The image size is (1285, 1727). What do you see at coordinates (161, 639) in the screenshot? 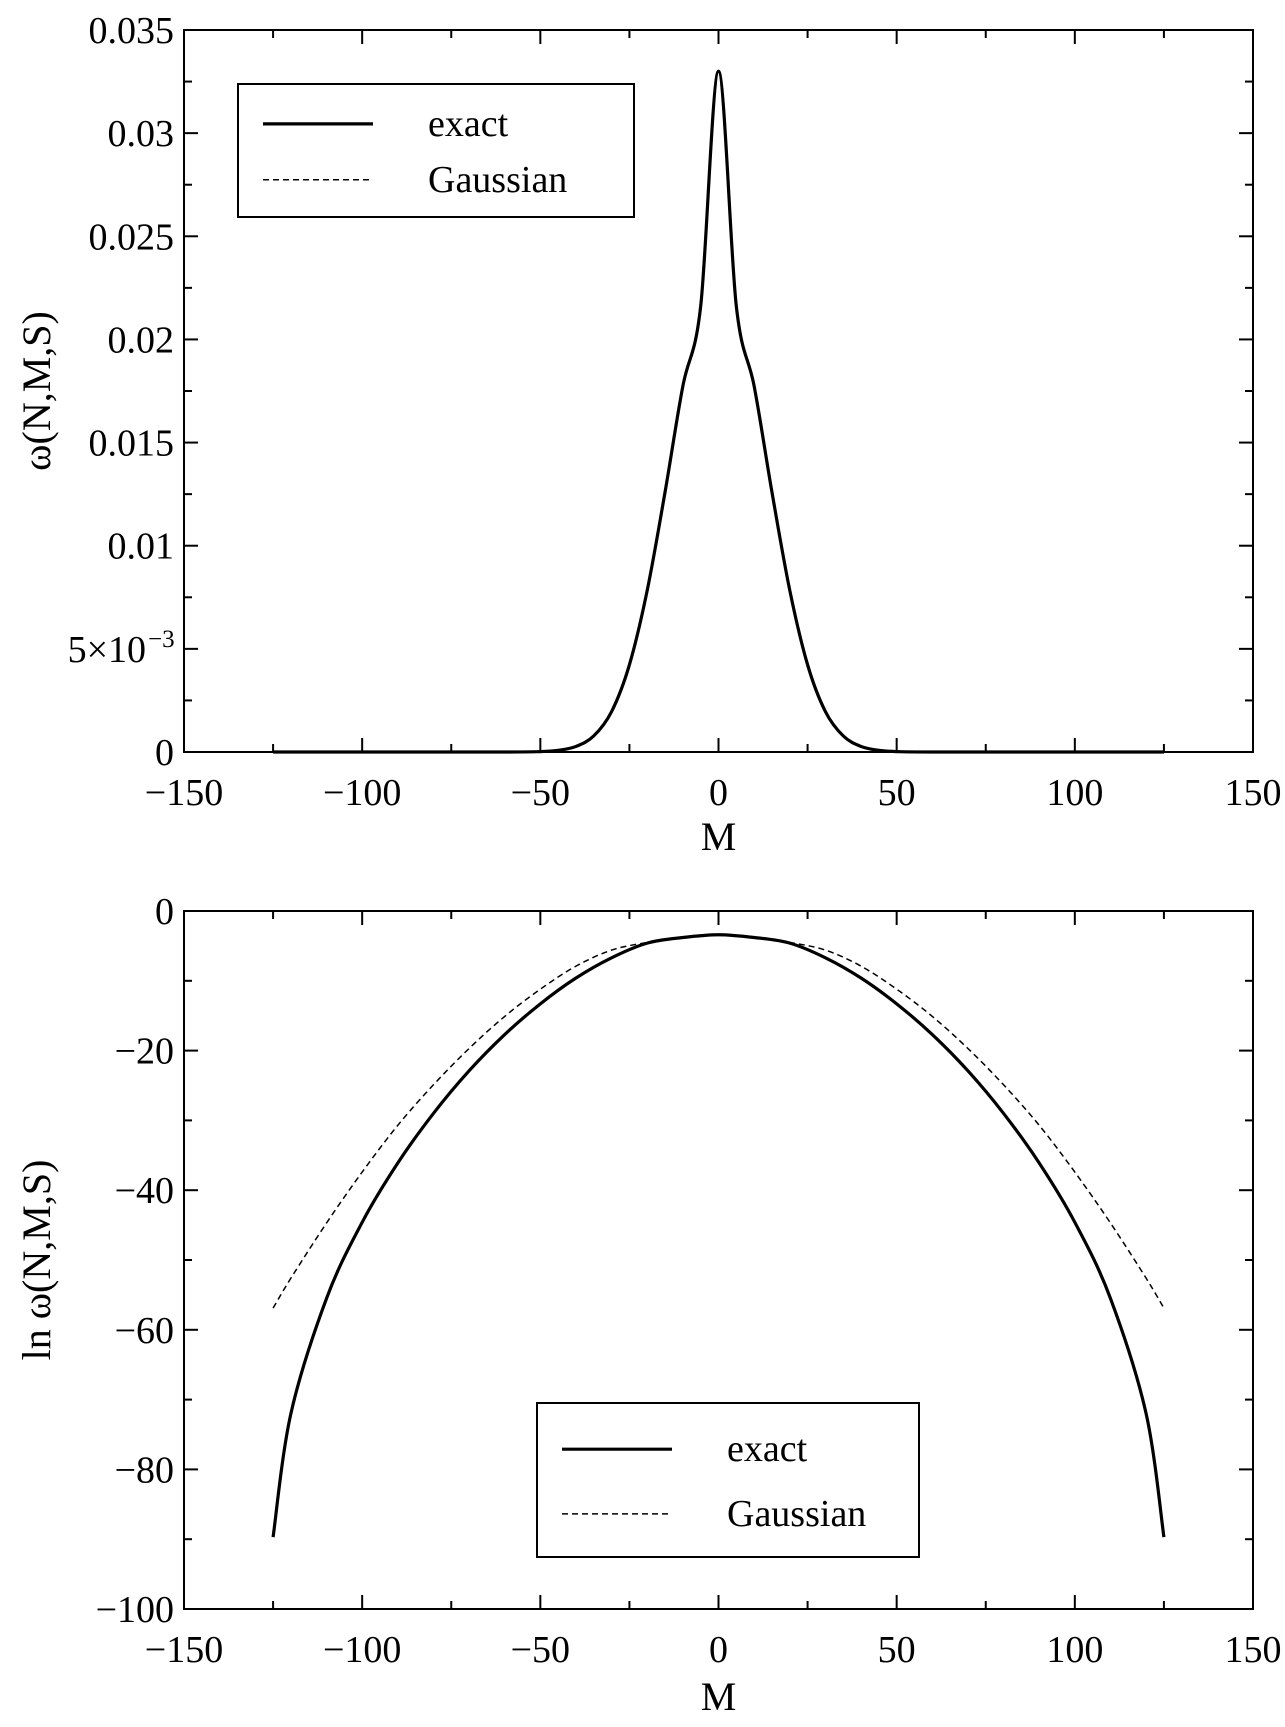
I see `y-tick-exponent: −3` at bounding box center [161, 639].